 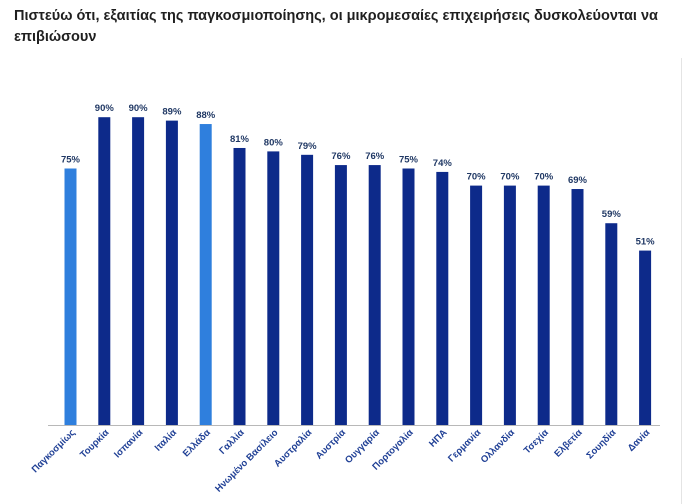 I want to click on data-label: 69%, so click(x=578, y=180).